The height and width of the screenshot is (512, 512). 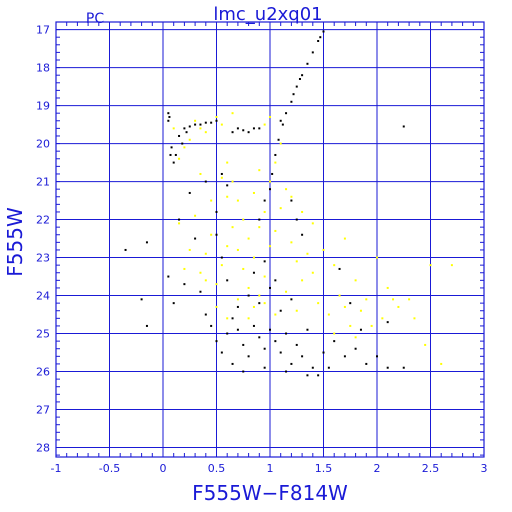 What do you see at coordinates (43, 410) in the screenshot?
I see `y-tick-label: 27` at bounding box center [43, 410].